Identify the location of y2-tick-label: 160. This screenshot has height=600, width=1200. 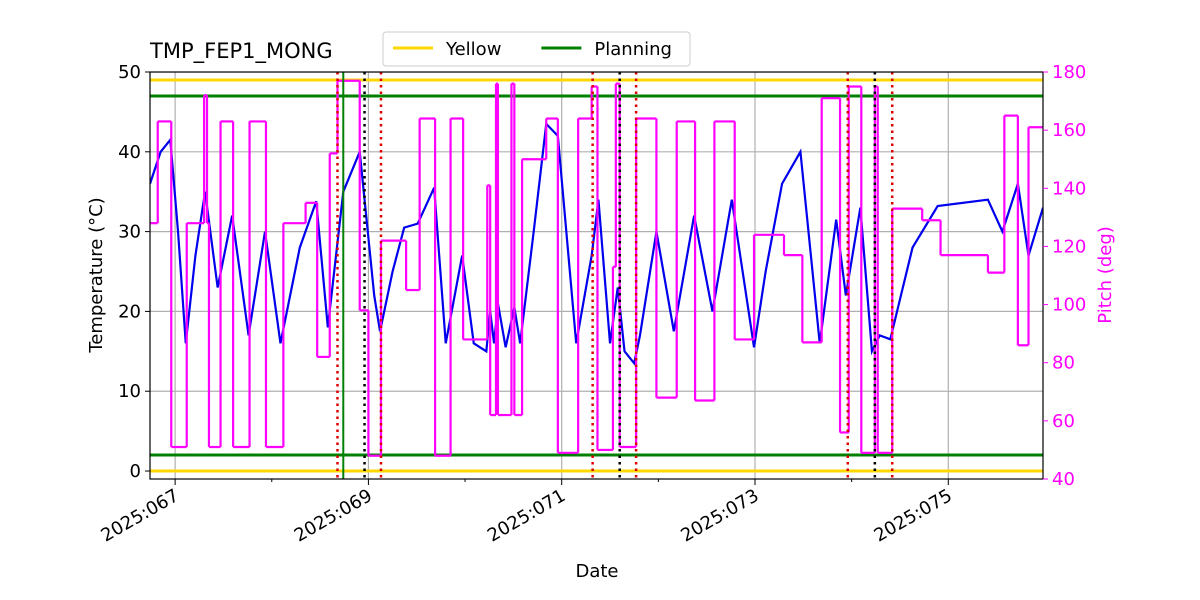
(1069, 130).